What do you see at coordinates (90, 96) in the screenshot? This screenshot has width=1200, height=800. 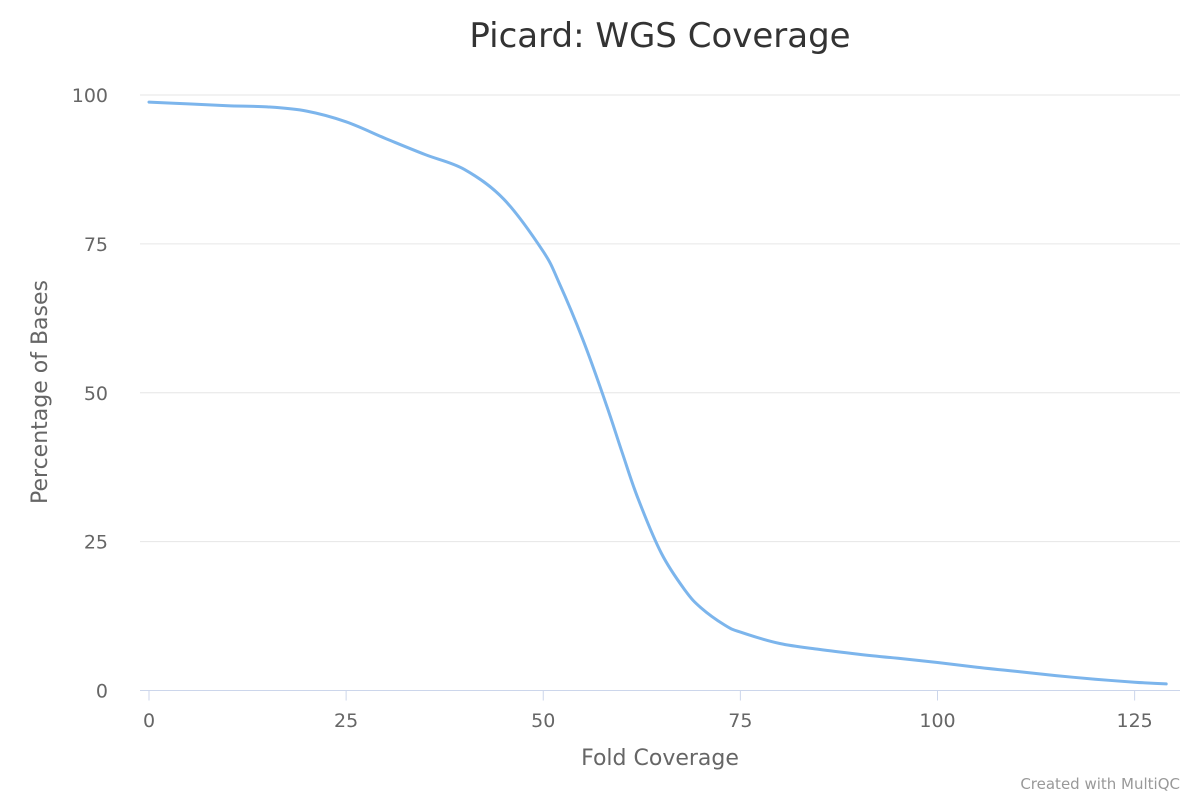 I see `y-tick-label: 100` at bounding box center [90, 96].